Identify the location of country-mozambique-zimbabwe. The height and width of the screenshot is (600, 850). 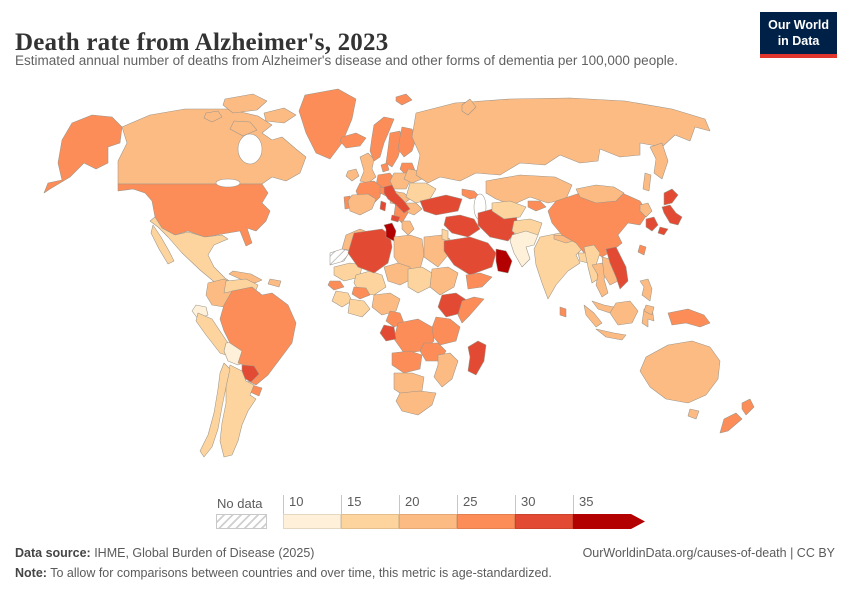
(446, 370).